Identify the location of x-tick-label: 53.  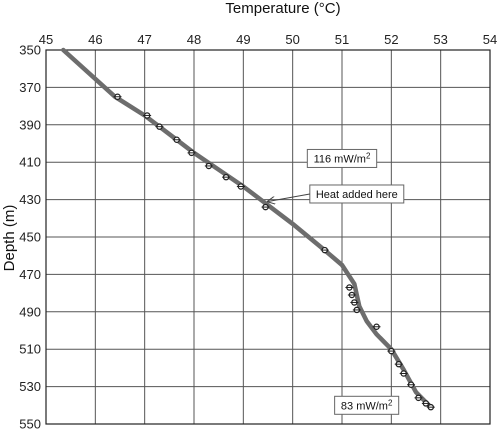
(440, 39).